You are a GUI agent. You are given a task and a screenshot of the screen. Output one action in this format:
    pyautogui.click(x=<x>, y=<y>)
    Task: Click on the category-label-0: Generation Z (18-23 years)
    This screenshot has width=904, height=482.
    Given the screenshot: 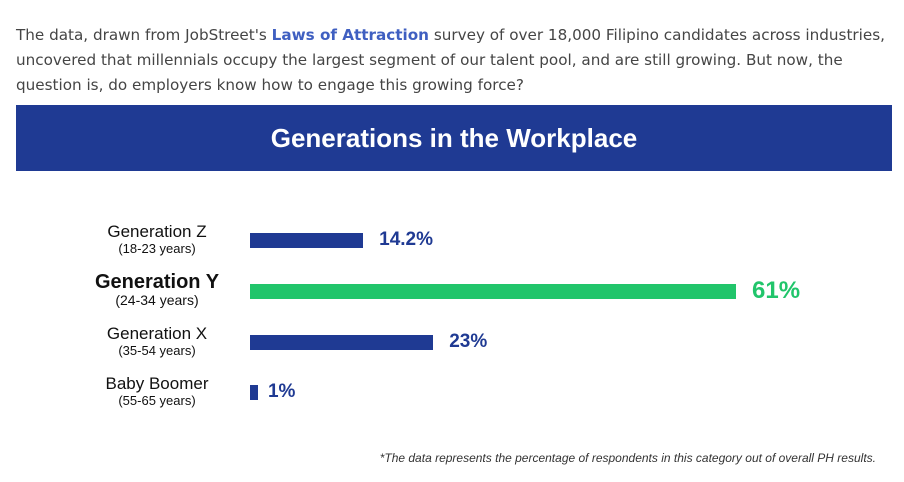 What is the action you would take?
    pyautogui.click(x=157, y=239)
    